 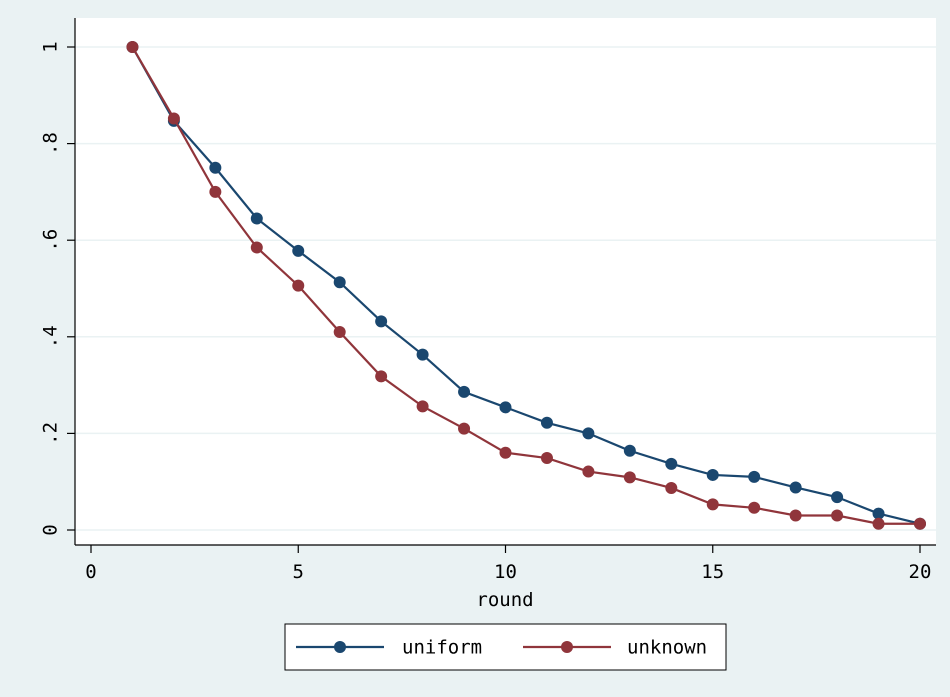 I want to click on legend-label: uniform, so click(x=442, y=648).